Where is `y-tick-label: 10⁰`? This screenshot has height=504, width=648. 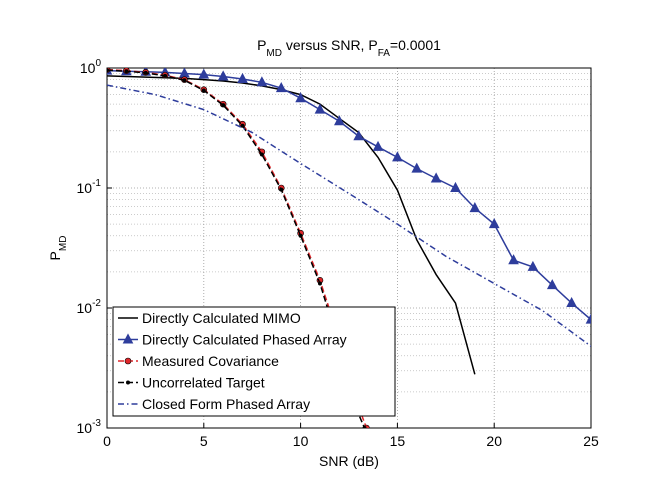
y-tick-label: 10⁰ is located at coordinates (91, 67).